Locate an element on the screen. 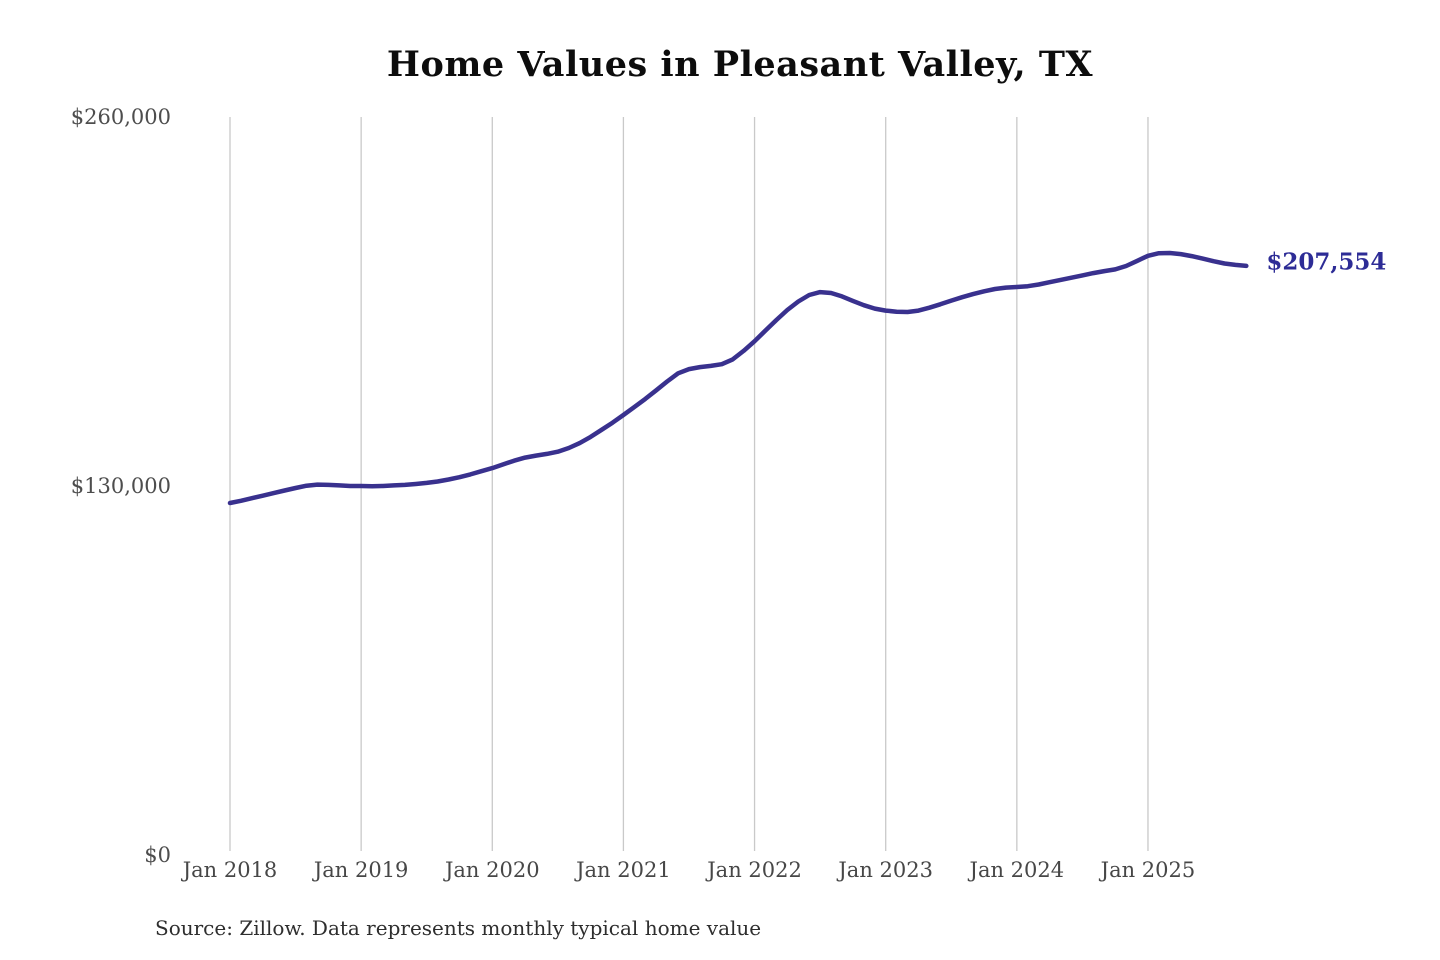 This screenshot has height=960, width=1440. x-tick-label: Jan 2020 is located at coordinates (492, 870).